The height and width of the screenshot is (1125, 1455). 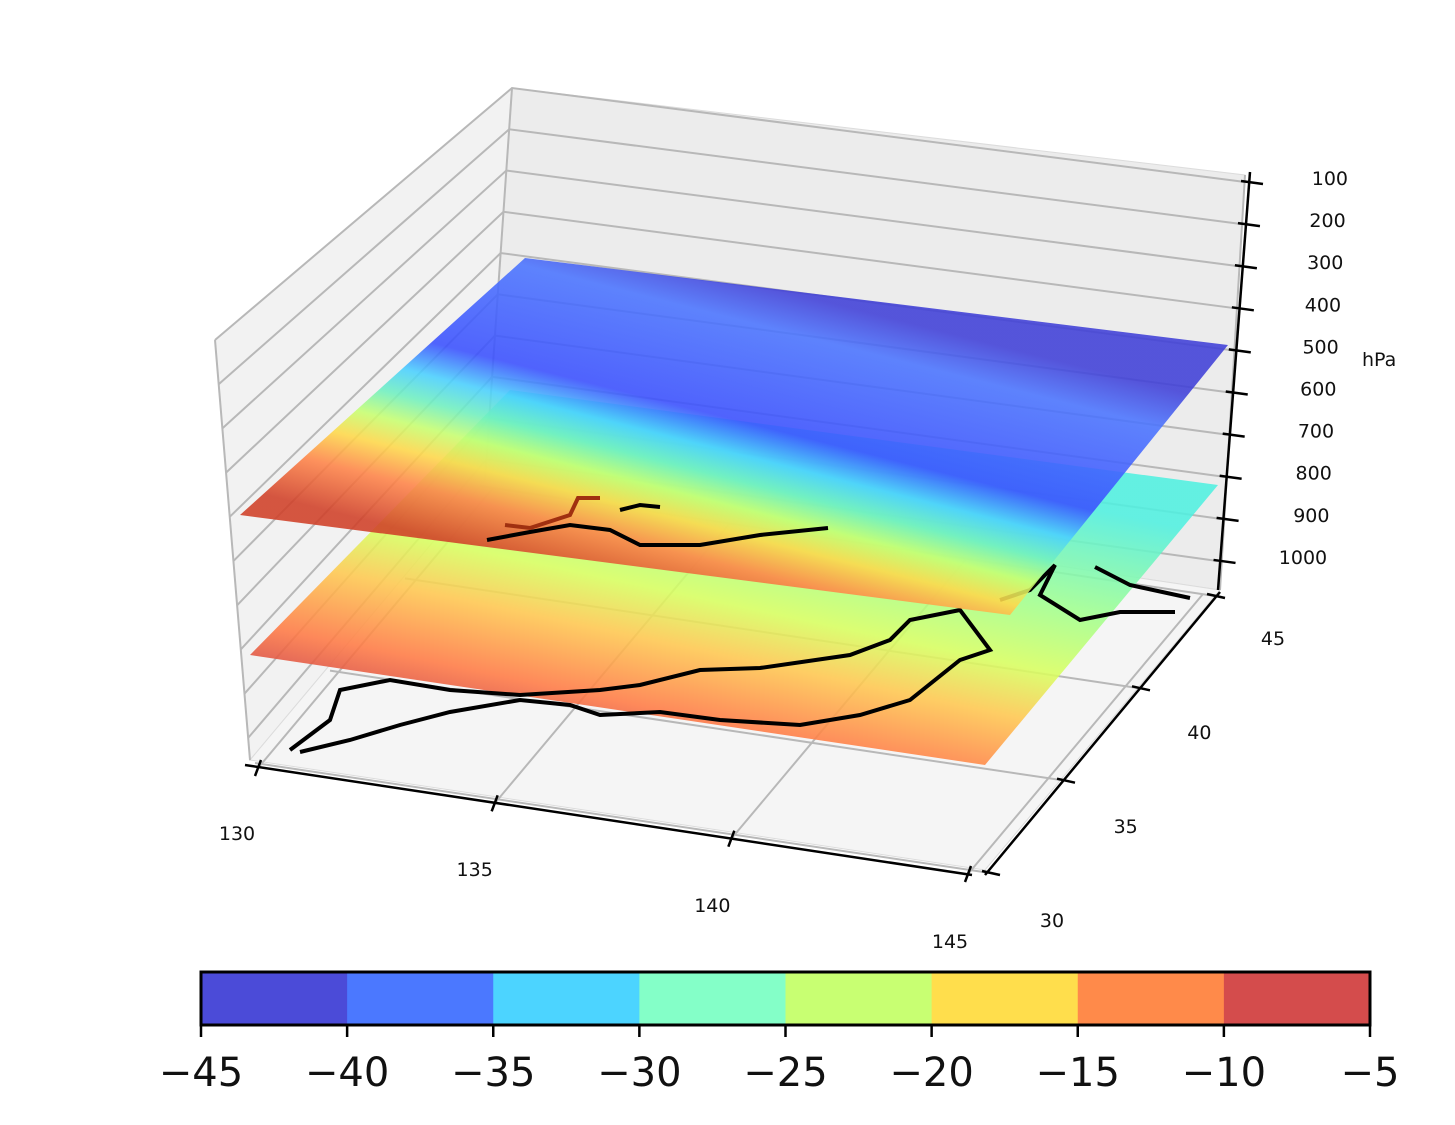 I want to click on z-tick-label: 900, so click(x=1311, y=516).